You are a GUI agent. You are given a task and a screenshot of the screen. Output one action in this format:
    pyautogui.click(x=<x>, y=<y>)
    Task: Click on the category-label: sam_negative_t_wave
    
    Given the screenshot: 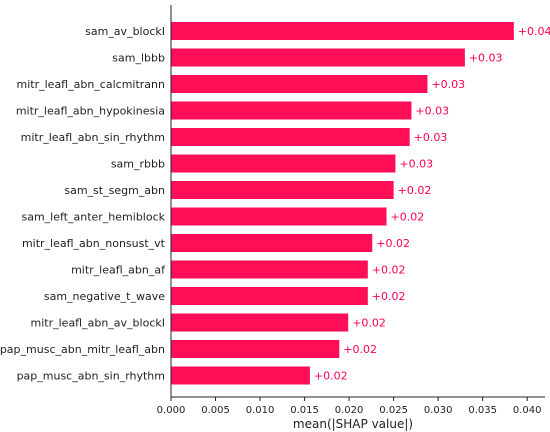 What is the action you would take?
    pyautogui.click(x=104, y=296)
    